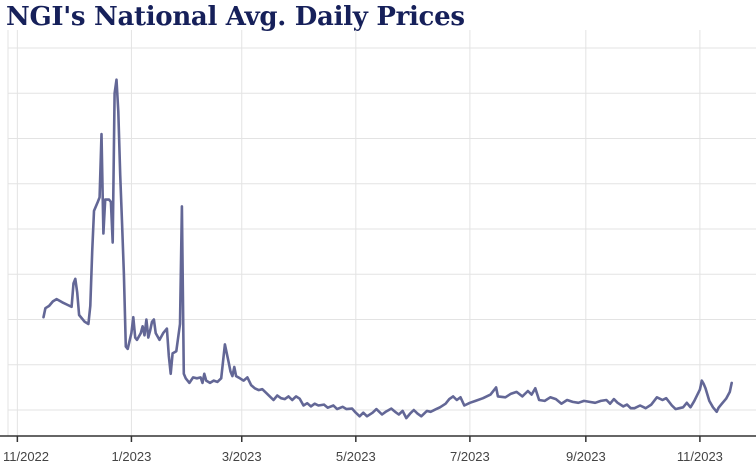 This screenshot has height=468, width=756. Describe the element at coordinates (586, 456) in the screenshot. I see `x-tick-label: 9/2023` at that location.